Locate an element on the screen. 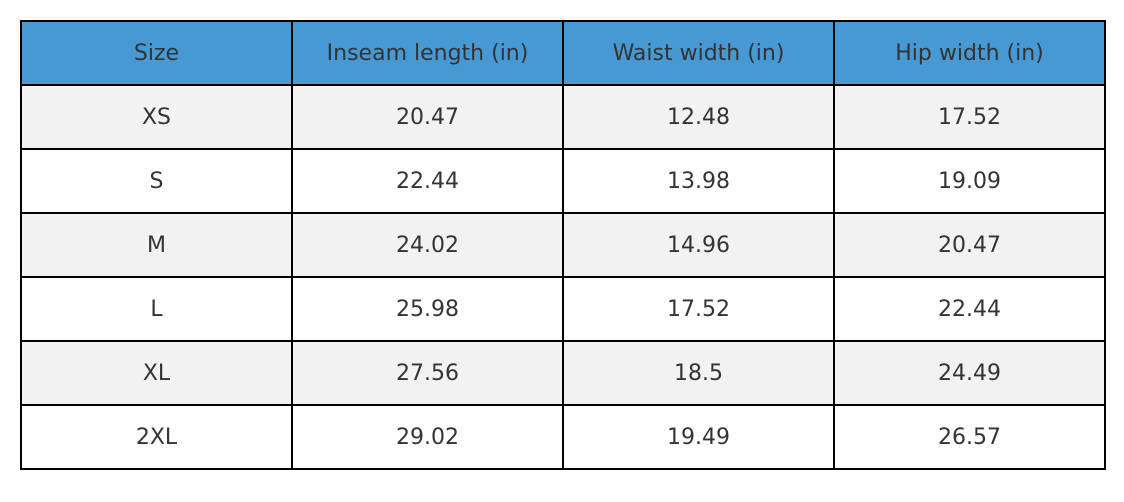 This screenshot has height=502, width=1124. table-cell: 29.02 is located at coordinates (427, 437).